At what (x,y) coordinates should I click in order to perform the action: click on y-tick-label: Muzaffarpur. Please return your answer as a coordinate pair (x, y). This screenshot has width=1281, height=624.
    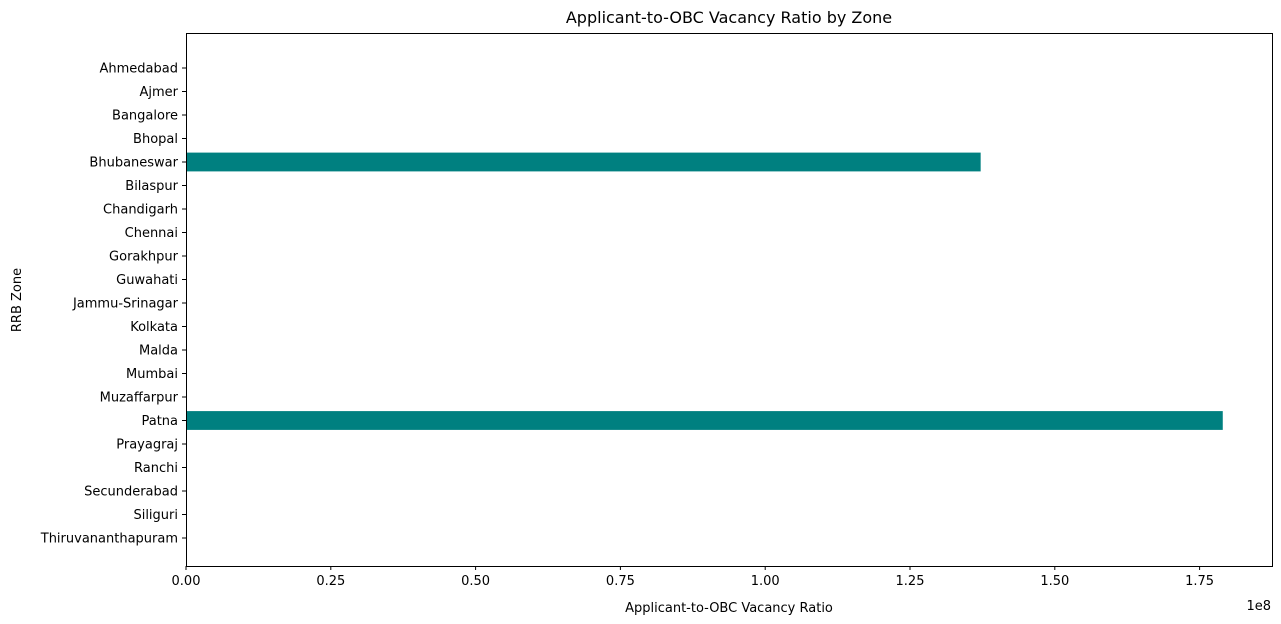
    Looking at the image, I should click on (139, 398).